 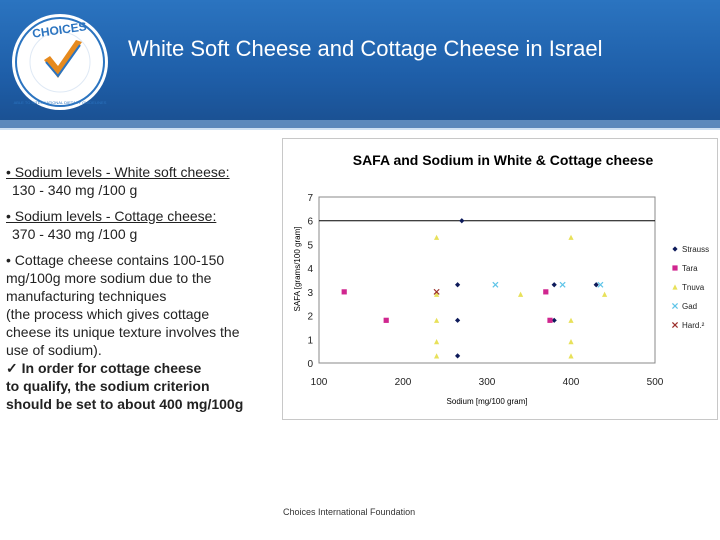 I want to click on criterion-line: should be set to about 400 mg/100g, so click(x=125, y=404).